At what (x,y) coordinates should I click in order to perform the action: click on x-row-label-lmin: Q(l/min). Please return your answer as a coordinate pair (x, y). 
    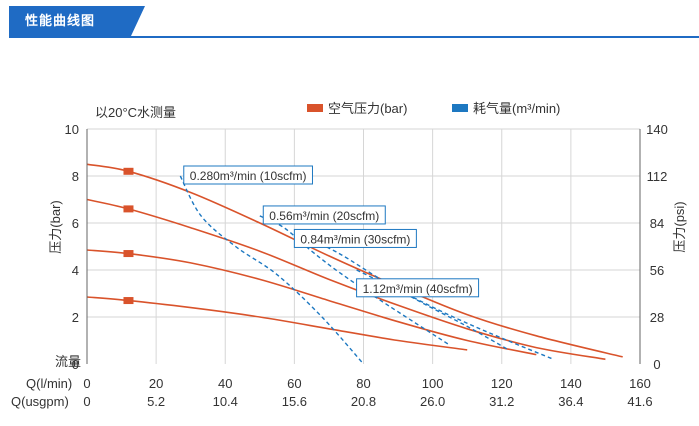
    Looking at the image, I should click on (49, 383).